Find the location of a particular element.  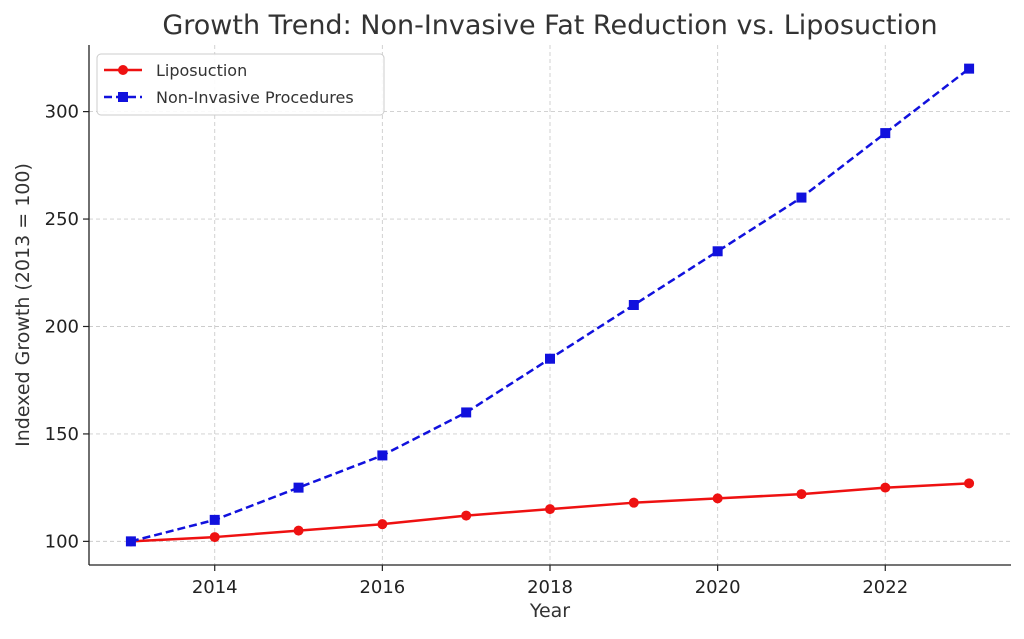

legend-label-non-invasive: Non-Invasive Procedures is located at coordinates (255, 97).